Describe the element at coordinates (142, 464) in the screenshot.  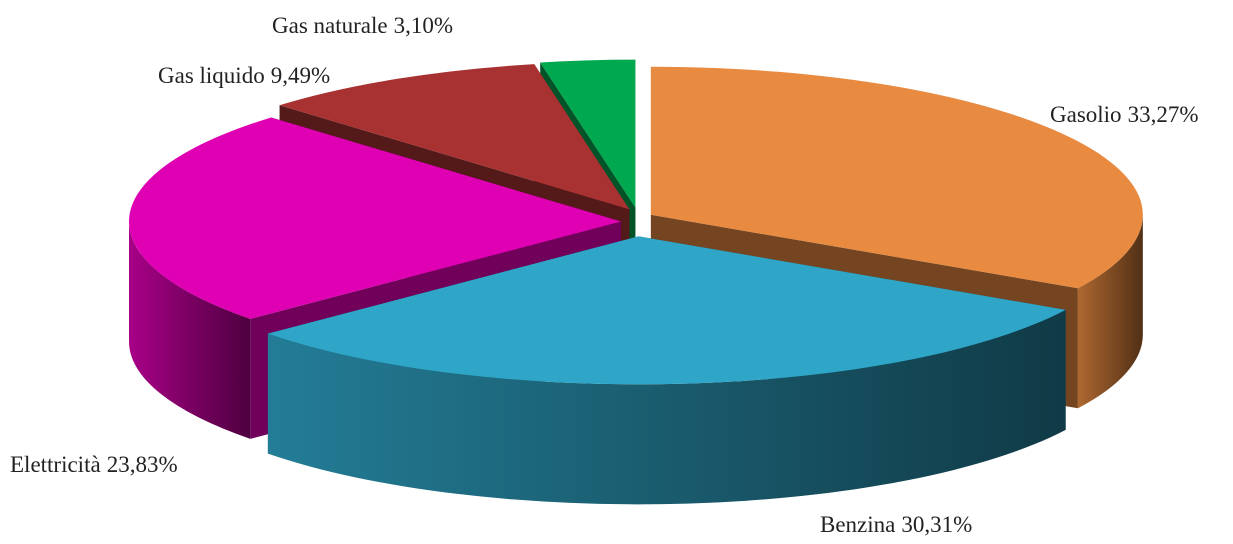
I see `label-value: 23,83%` at that location.